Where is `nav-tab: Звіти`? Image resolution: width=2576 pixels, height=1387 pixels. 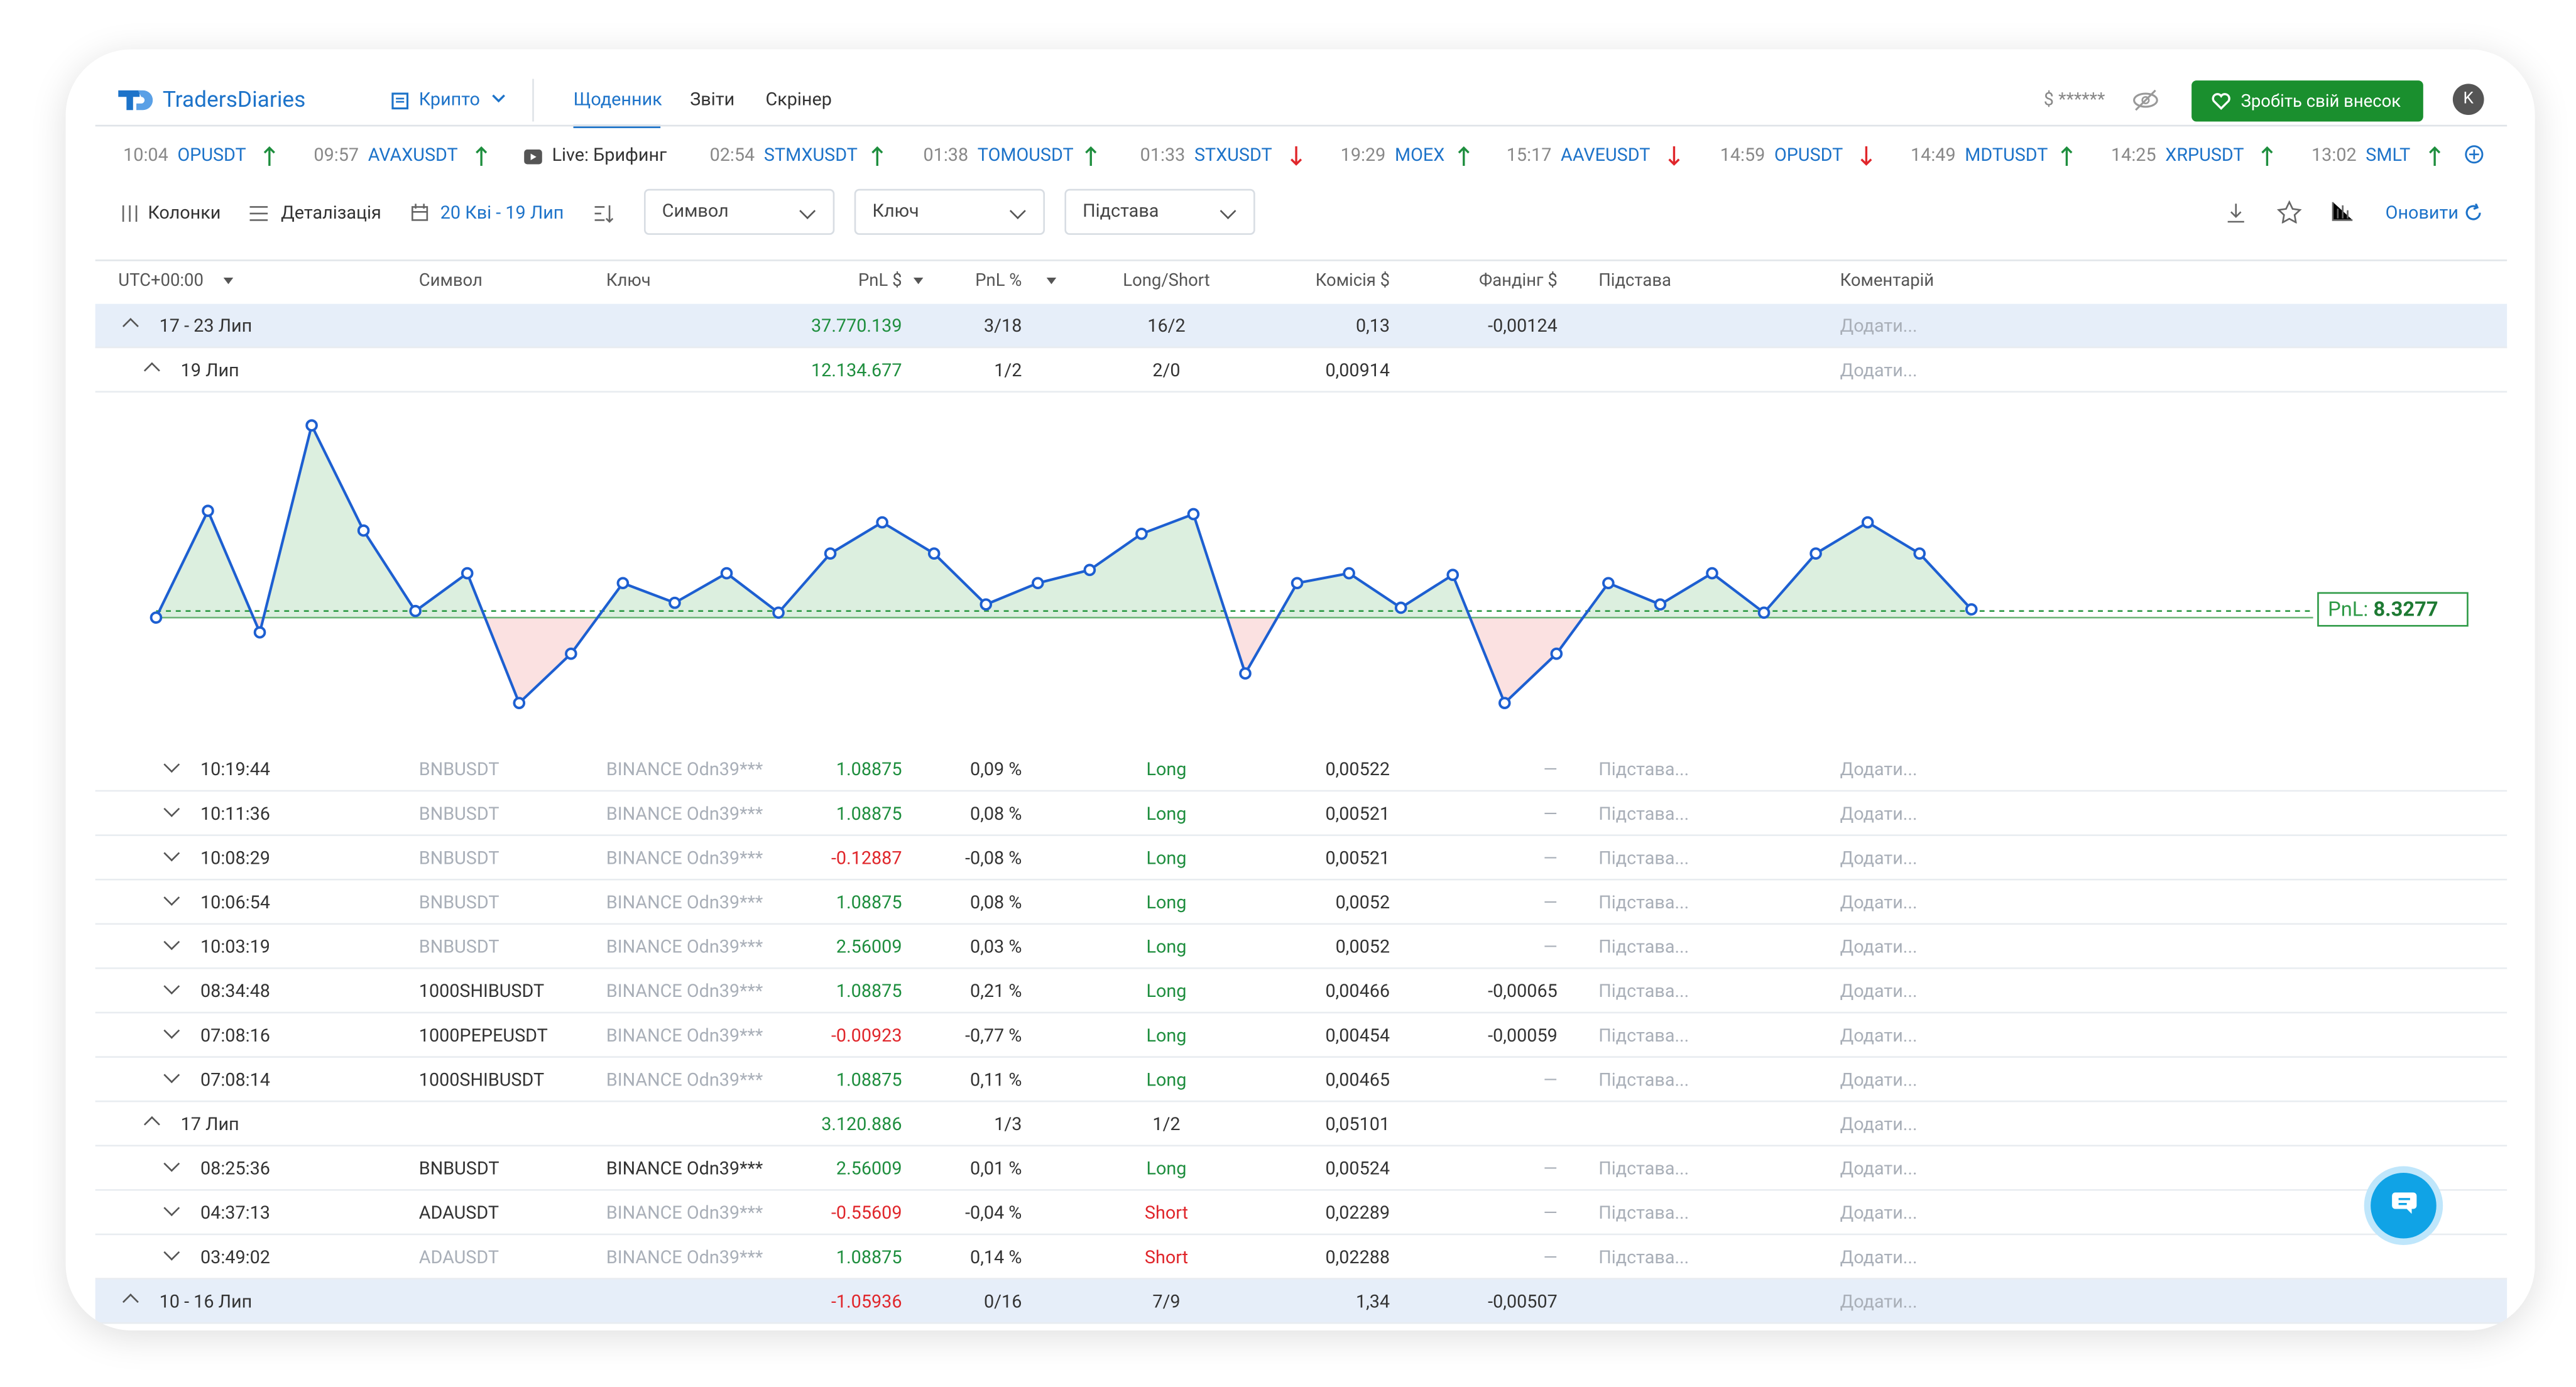 nav-tab: Звіти is located at coordinates (712, 100).